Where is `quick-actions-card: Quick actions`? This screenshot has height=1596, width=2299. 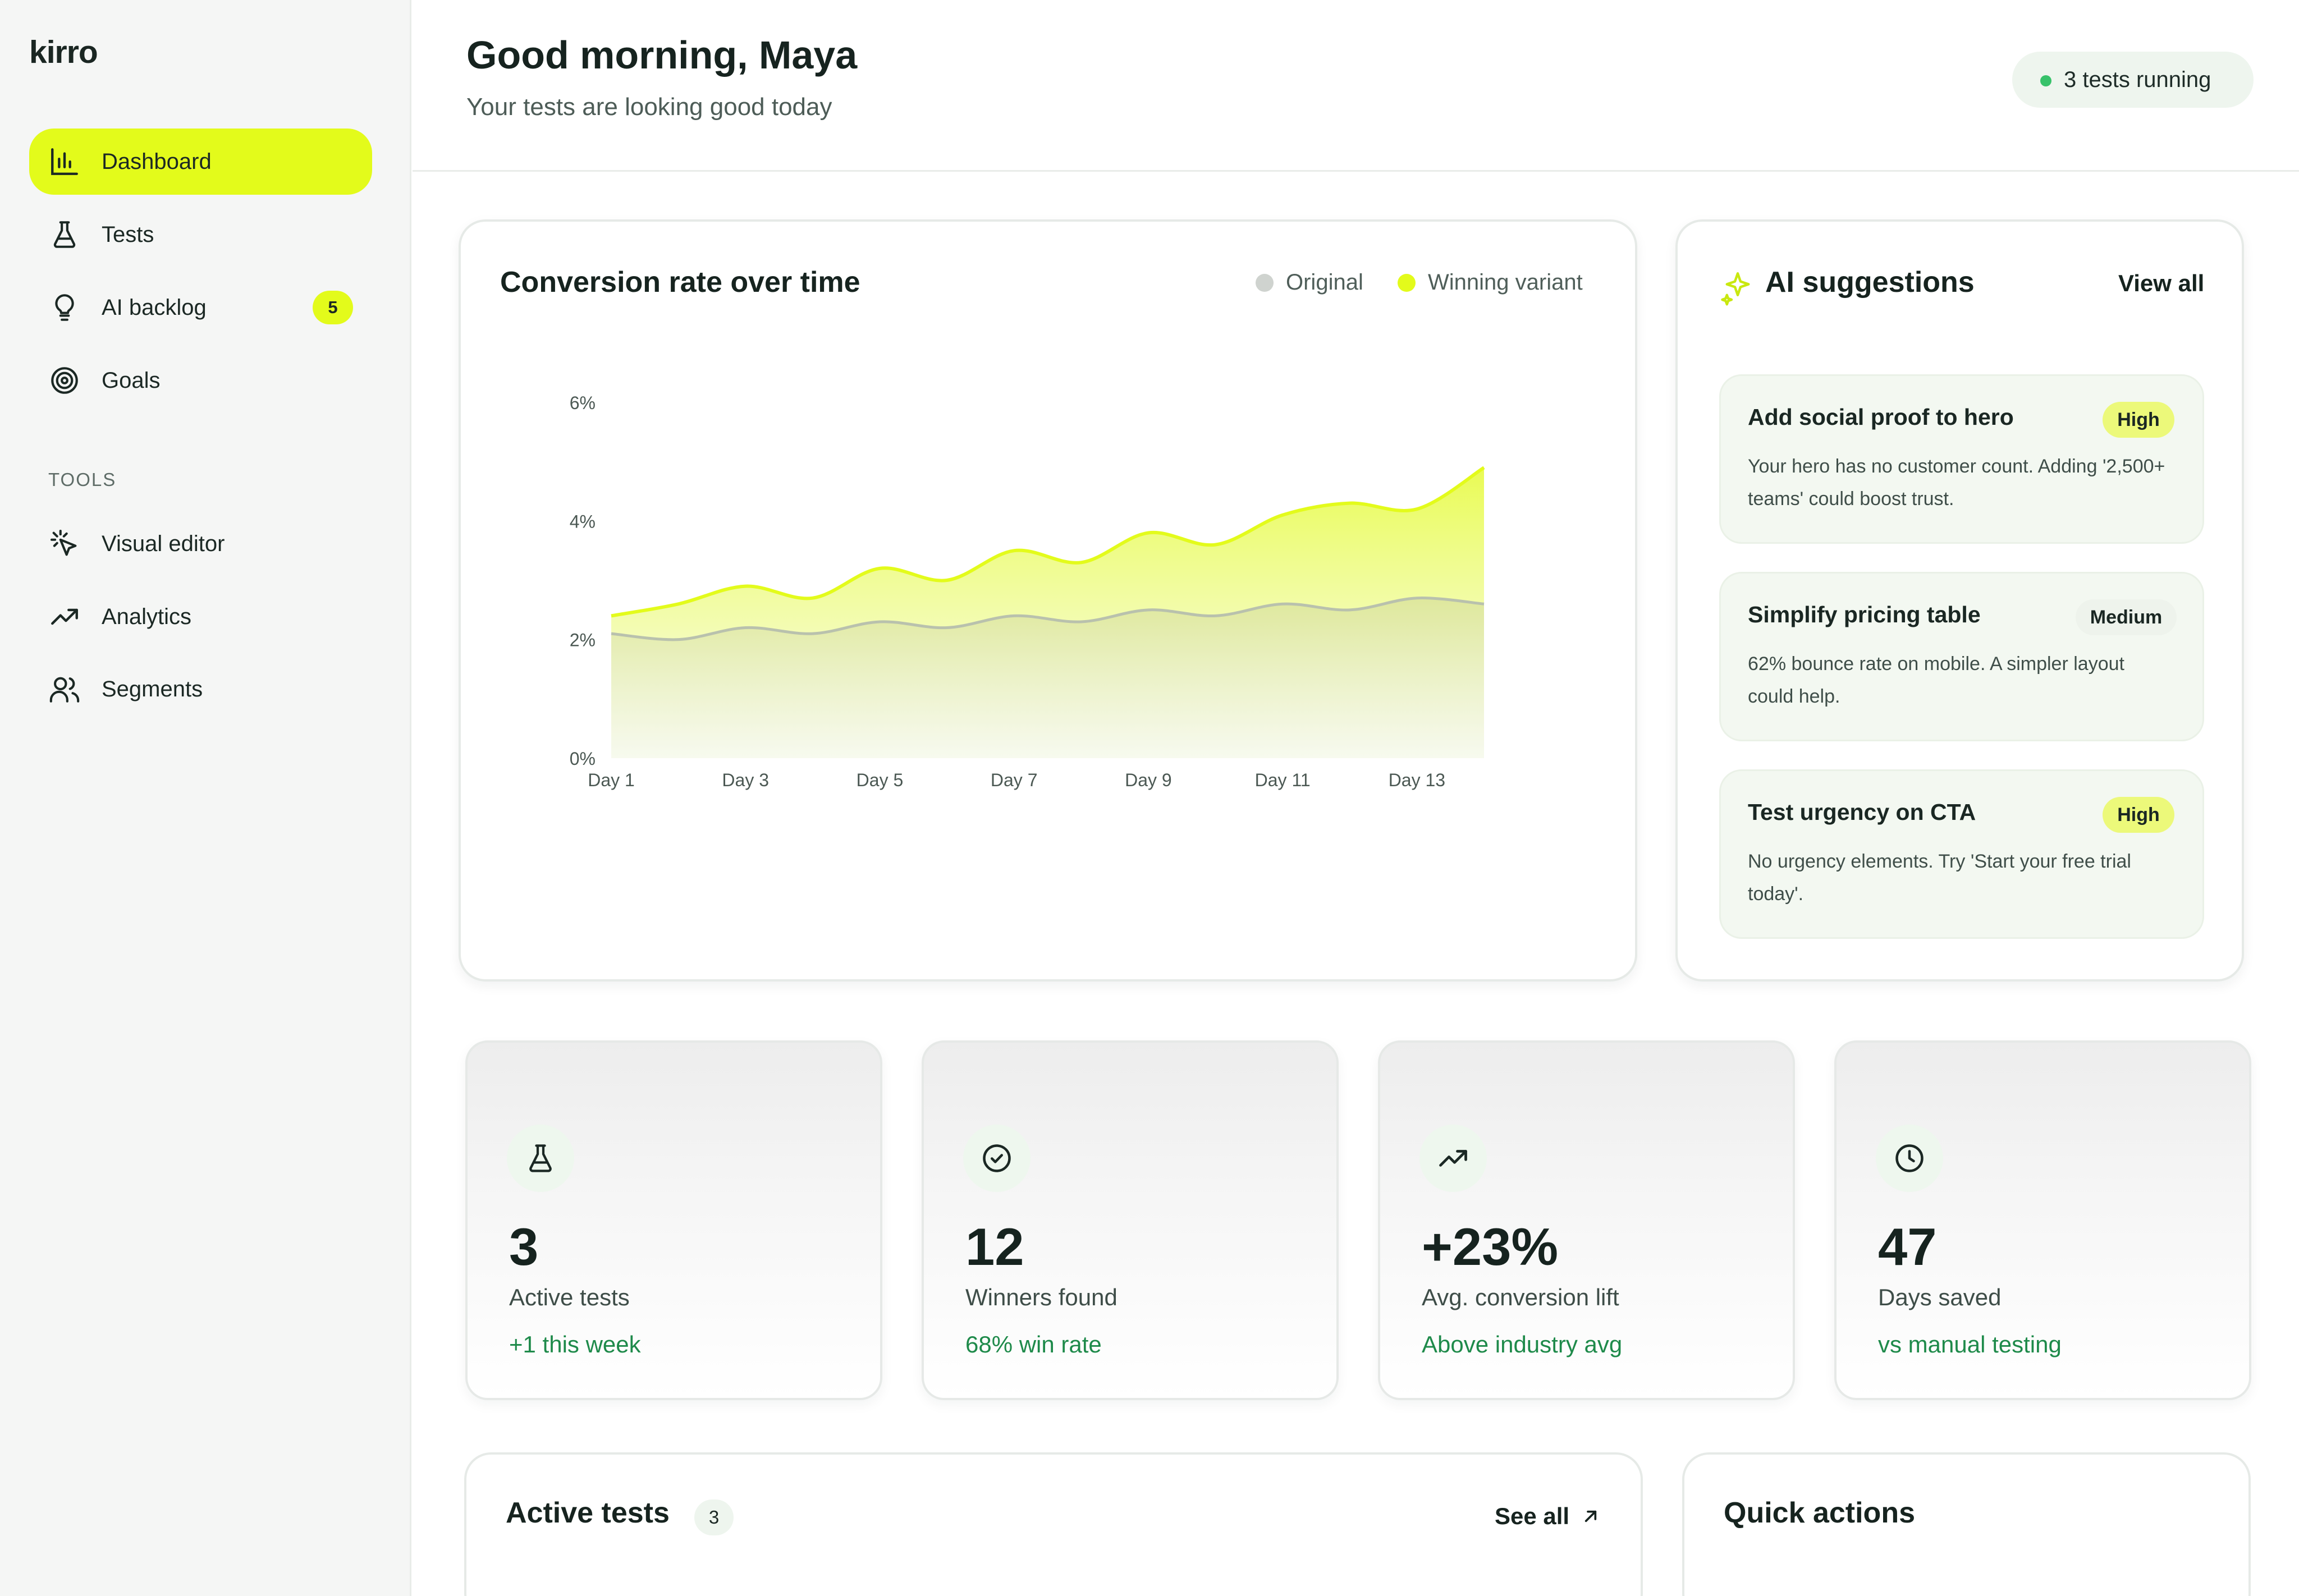
quick-actions-card: Quick actions is located at coordinates (1966, 1524).